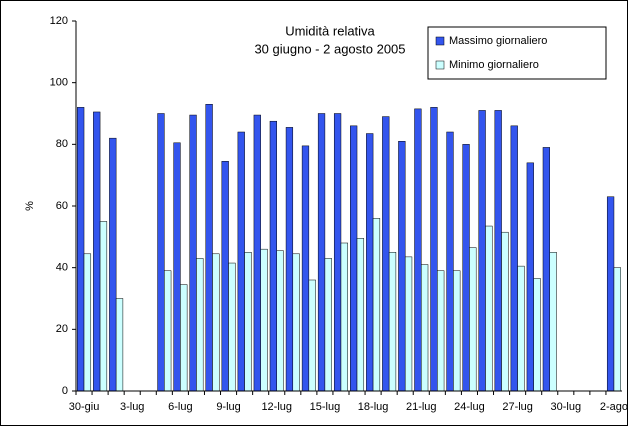 Image resolution: width=629 pixels, height=432 pixels. I want to click on x-tick-label: 30-giu, so click(84, 407).